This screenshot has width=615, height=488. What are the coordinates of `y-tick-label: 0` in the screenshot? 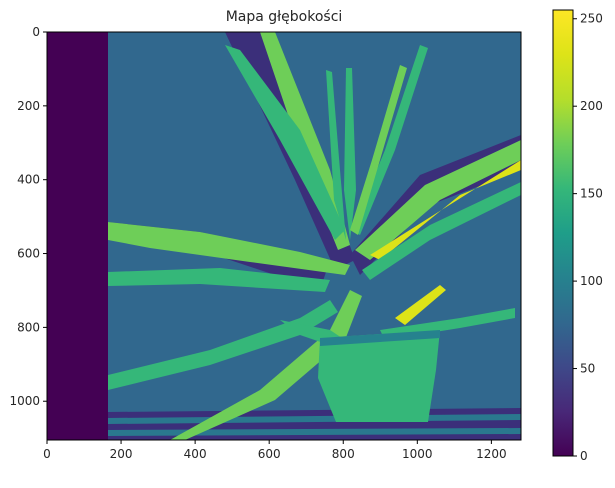 It's located at (36, 32).